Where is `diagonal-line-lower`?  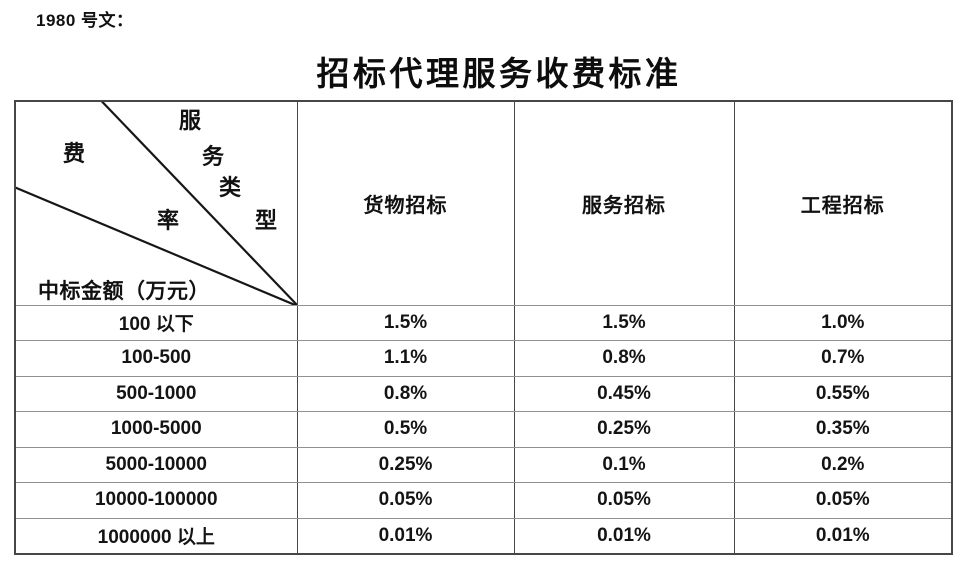
diagonal-line-lower is located at coordinates (156, 245).